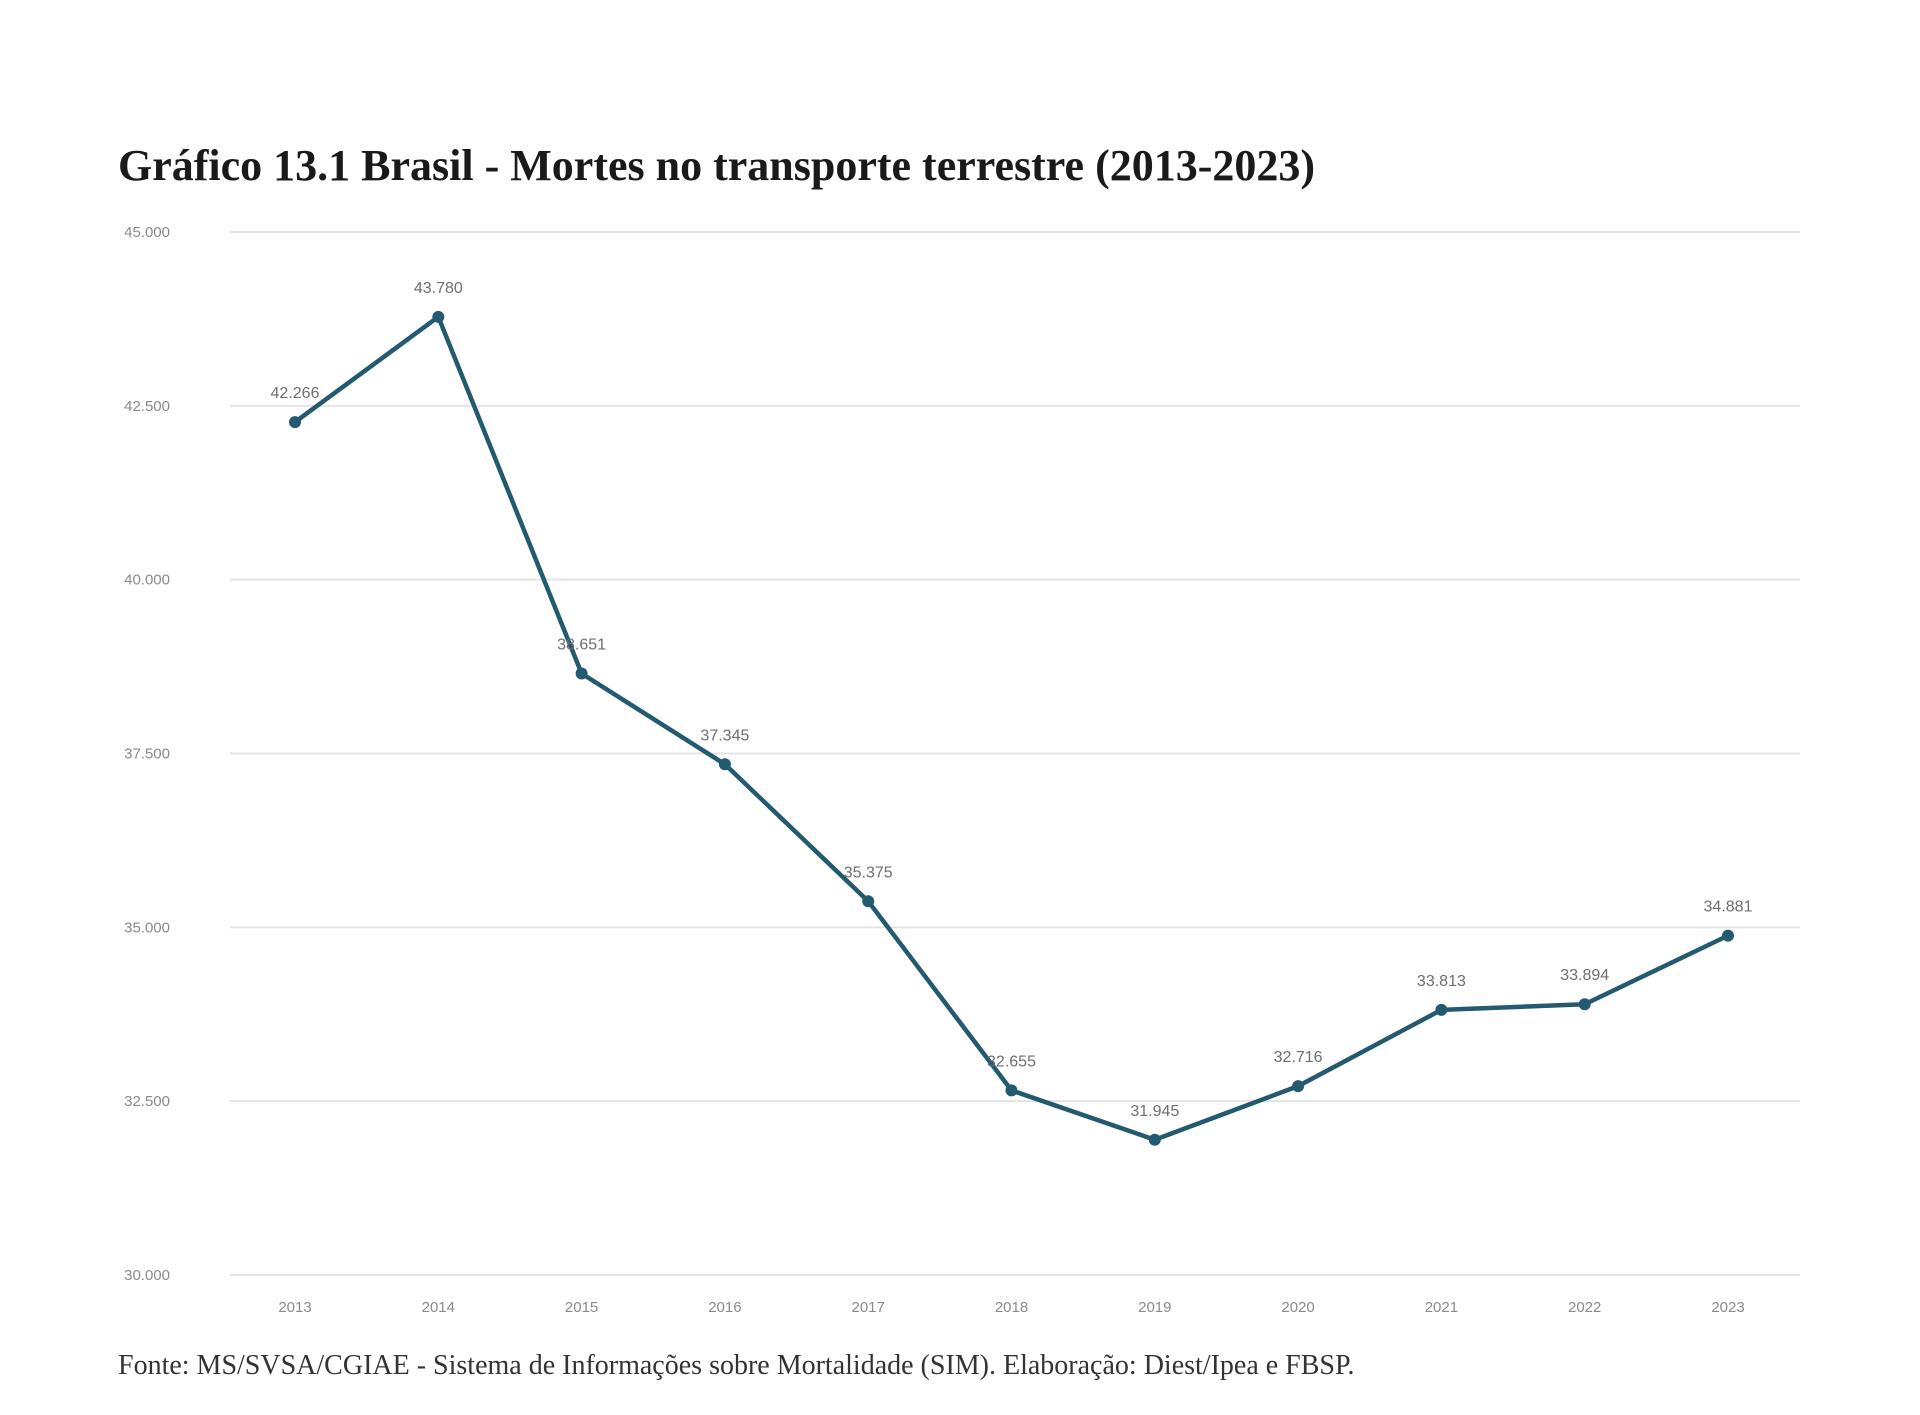 This screenshot has width=1920, height=1415. What do you see at coordinates (1584, 1307) in the screenshot?
I see `x-tick-label: 2022` at bounding box center [1584, 1307].